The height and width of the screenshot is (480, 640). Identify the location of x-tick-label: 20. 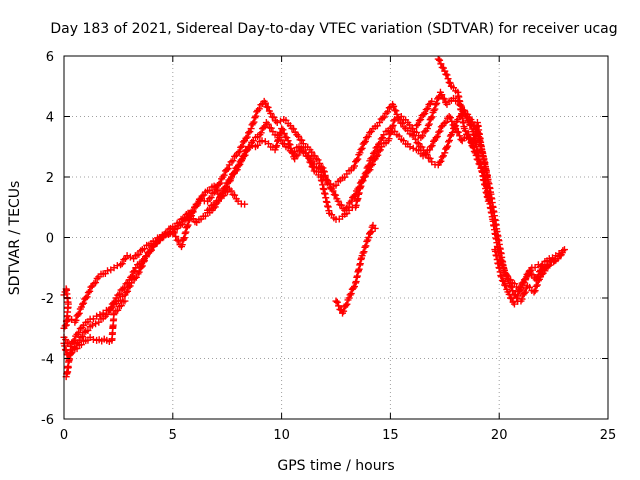
(499, 435).